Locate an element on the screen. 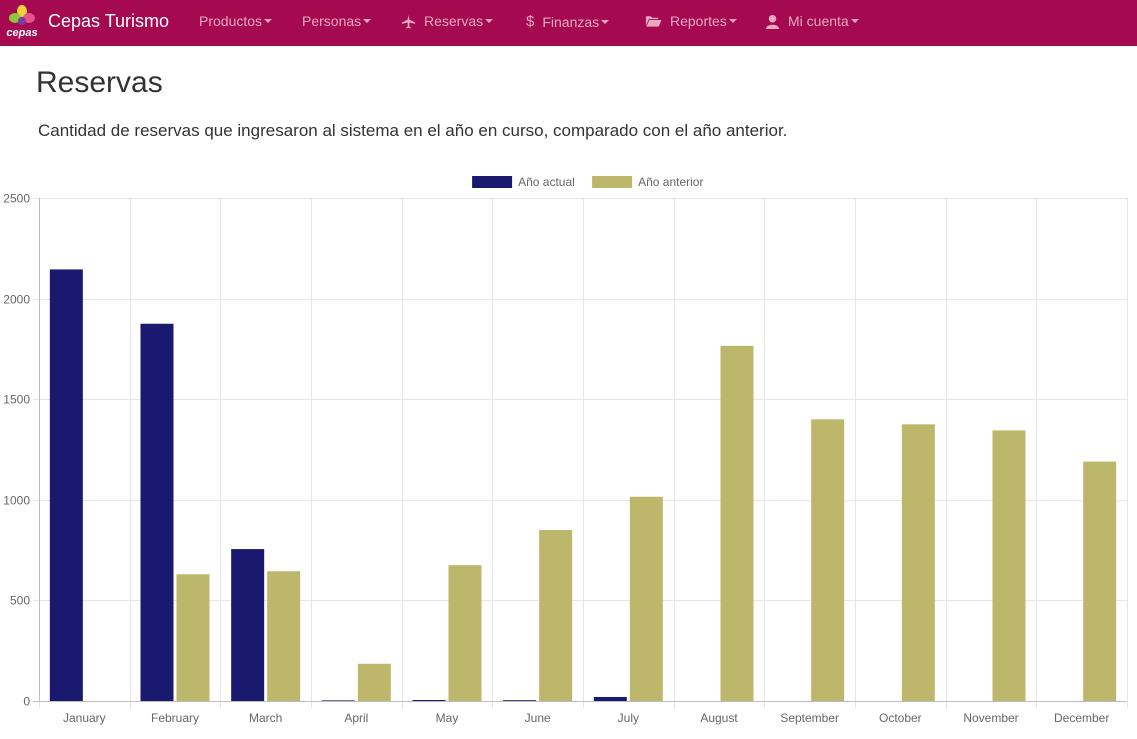 The width and height of the screenshot is (1137, 739). x-tick-label: September is located at coordinates (809, 718).